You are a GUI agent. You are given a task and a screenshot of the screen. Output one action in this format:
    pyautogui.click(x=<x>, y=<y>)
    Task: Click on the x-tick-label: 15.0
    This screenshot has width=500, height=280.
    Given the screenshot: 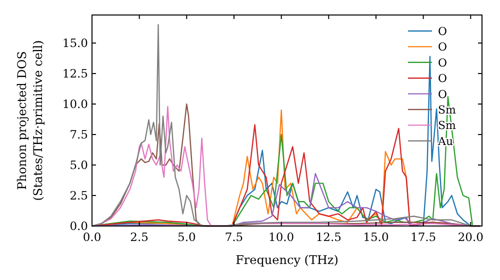 What is the action you would take?
    pyautogui.click(x=376, y=237)
    